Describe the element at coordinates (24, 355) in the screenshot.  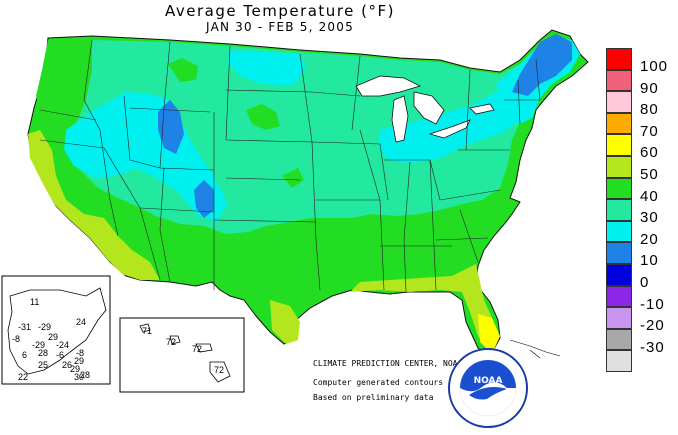
I see `alaska-value: 6` at that location.